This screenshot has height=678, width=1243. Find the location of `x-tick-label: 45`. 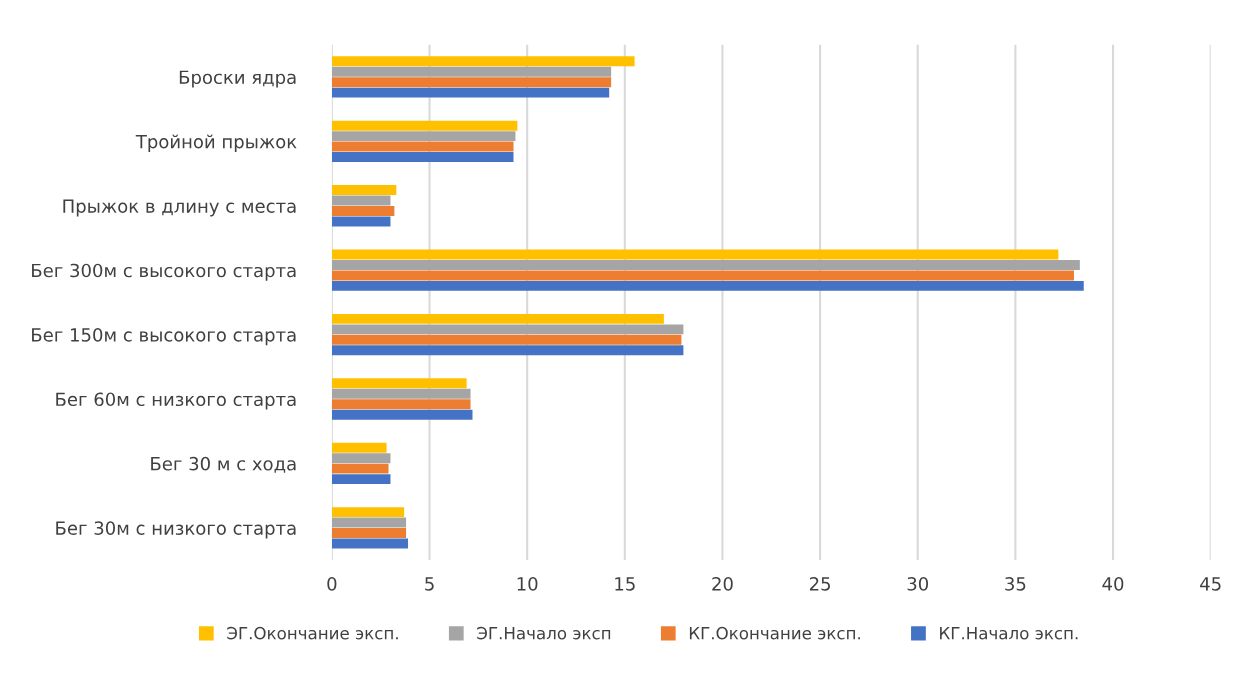

x-tick-label: 45 is located at coordinates (1210, 584).